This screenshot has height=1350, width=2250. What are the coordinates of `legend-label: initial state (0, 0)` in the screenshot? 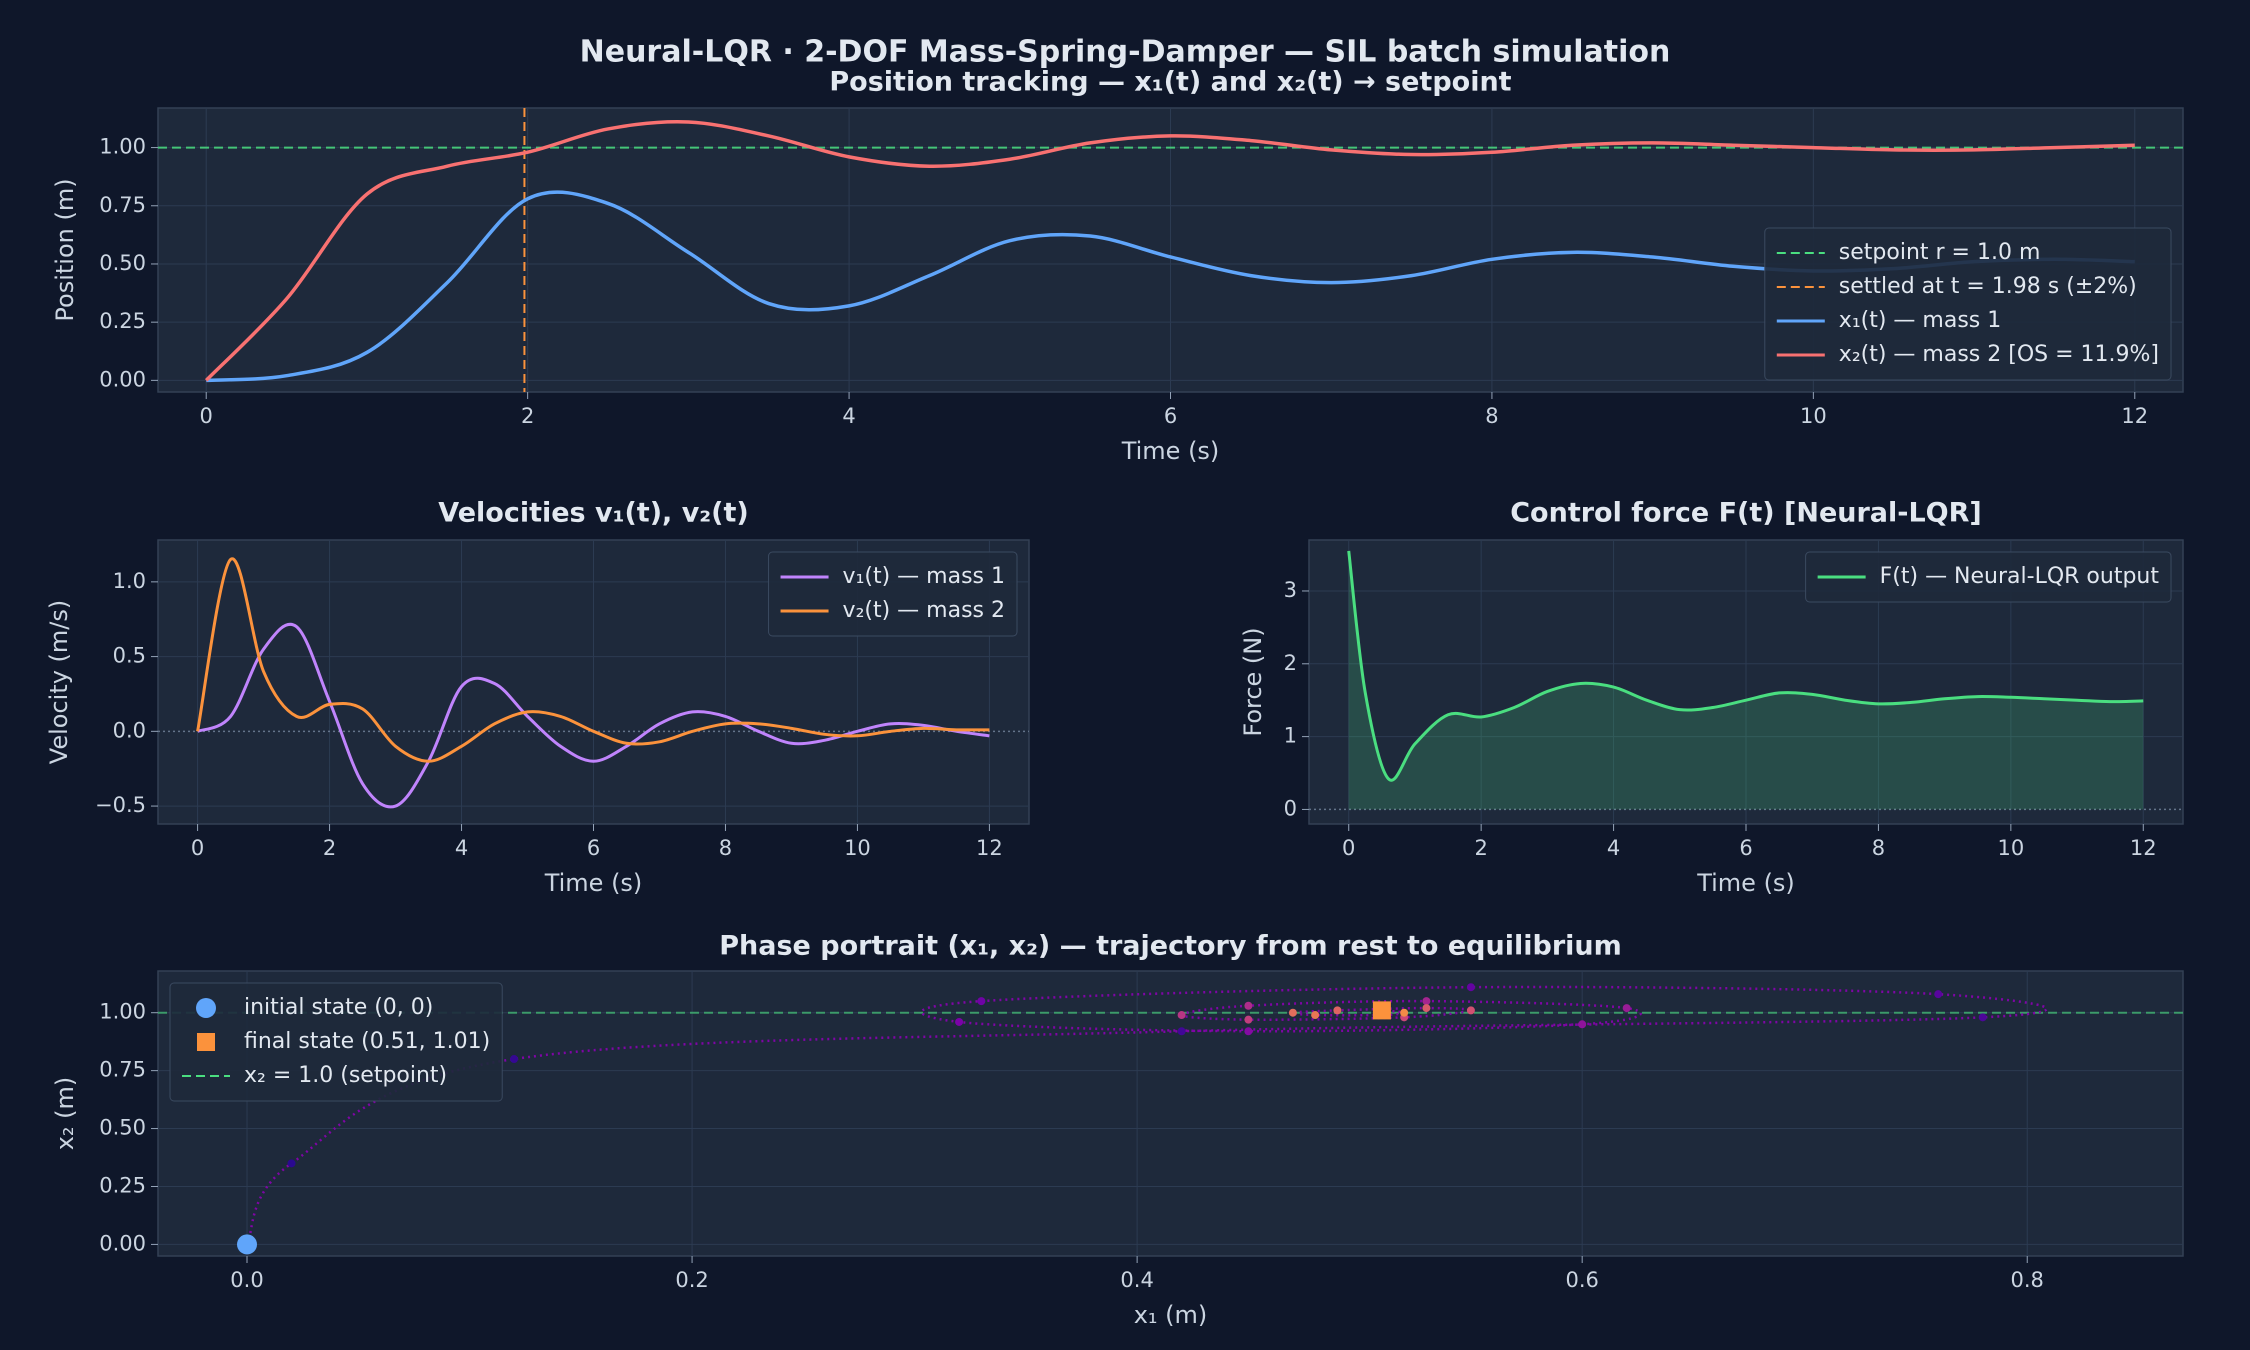 It's located at (338, 1007).